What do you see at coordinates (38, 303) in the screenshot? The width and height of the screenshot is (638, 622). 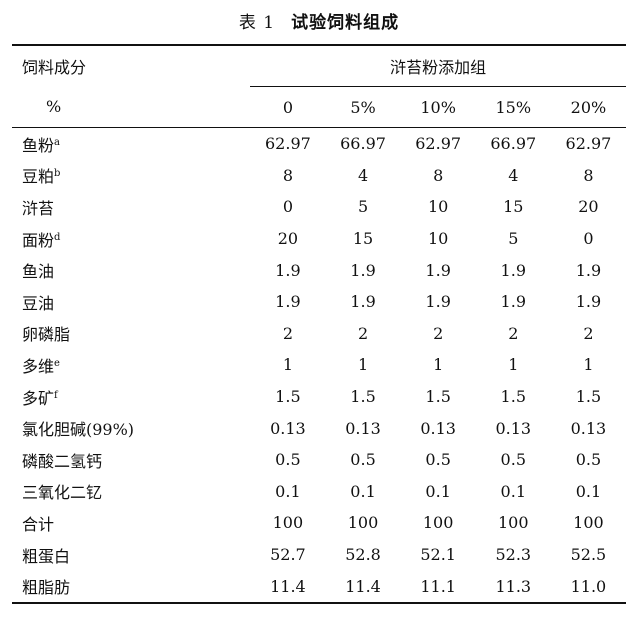 I see `ingredient-label: 豆油` at bounding box center [38, 303].